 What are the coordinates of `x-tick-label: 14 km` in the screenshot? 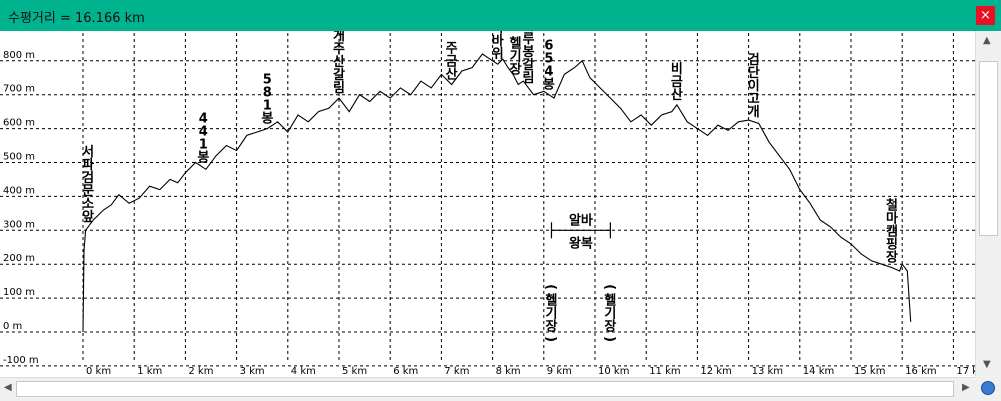 It's located at (818, 371).